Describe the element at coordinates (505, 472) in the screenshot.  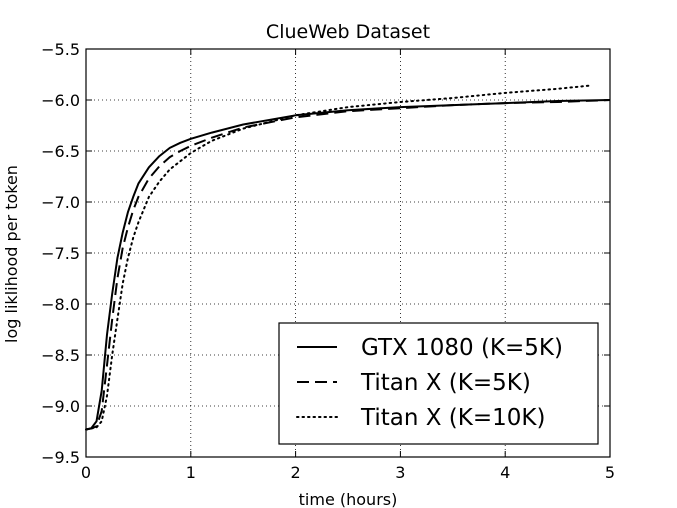
I see `x-tick-label: 4` at that location.